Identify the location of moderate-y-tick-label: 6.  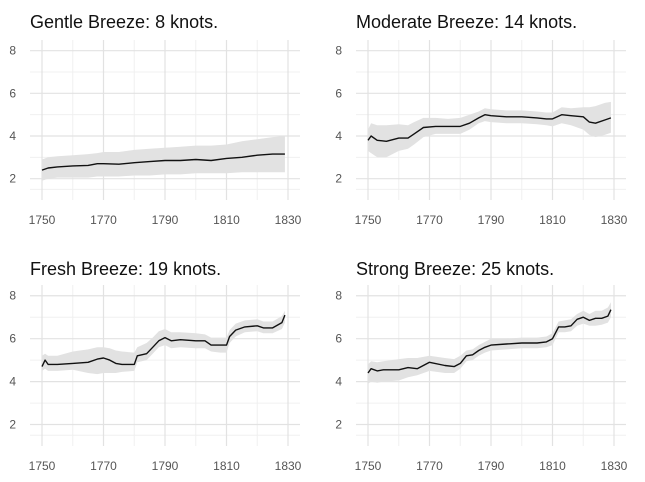
(338, 93).